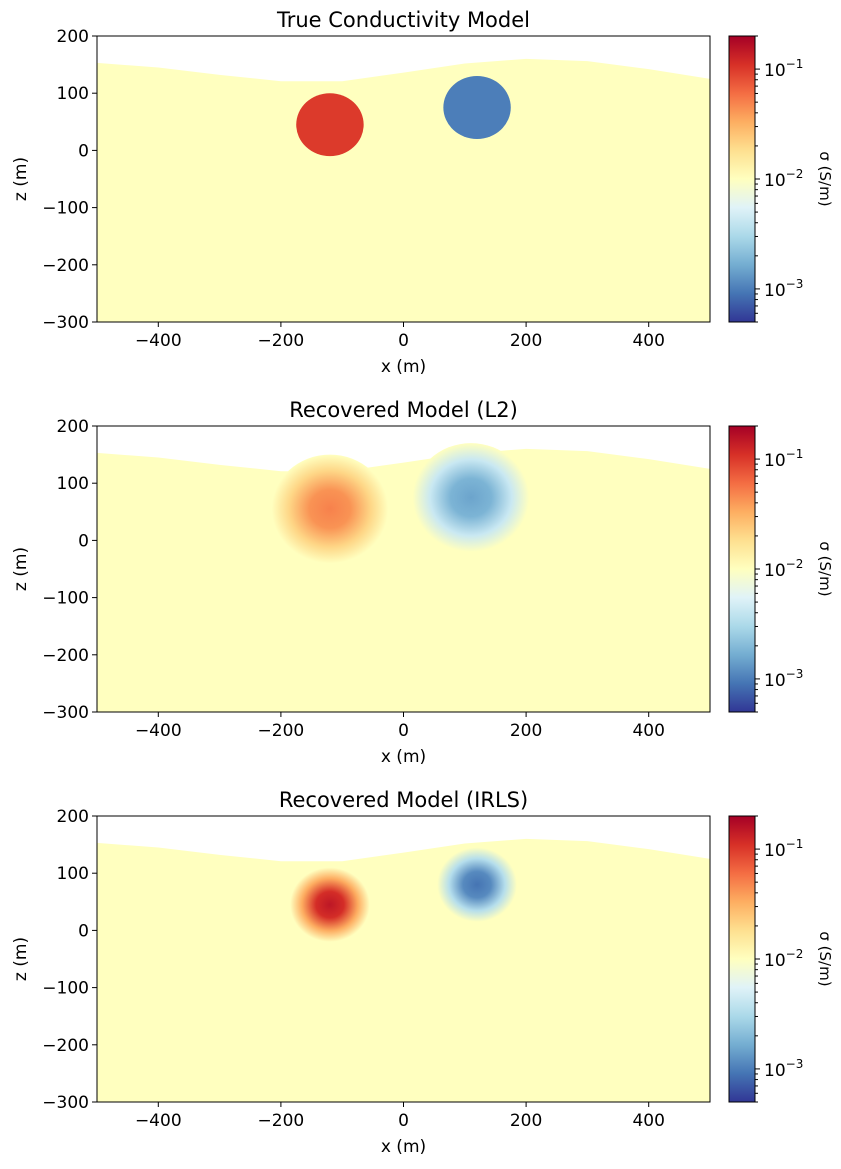  What do you see at coordinates (403, 20) in the screenshot?
I see `chart-title: True Conductivity Model` at bounding box center [403, 20].